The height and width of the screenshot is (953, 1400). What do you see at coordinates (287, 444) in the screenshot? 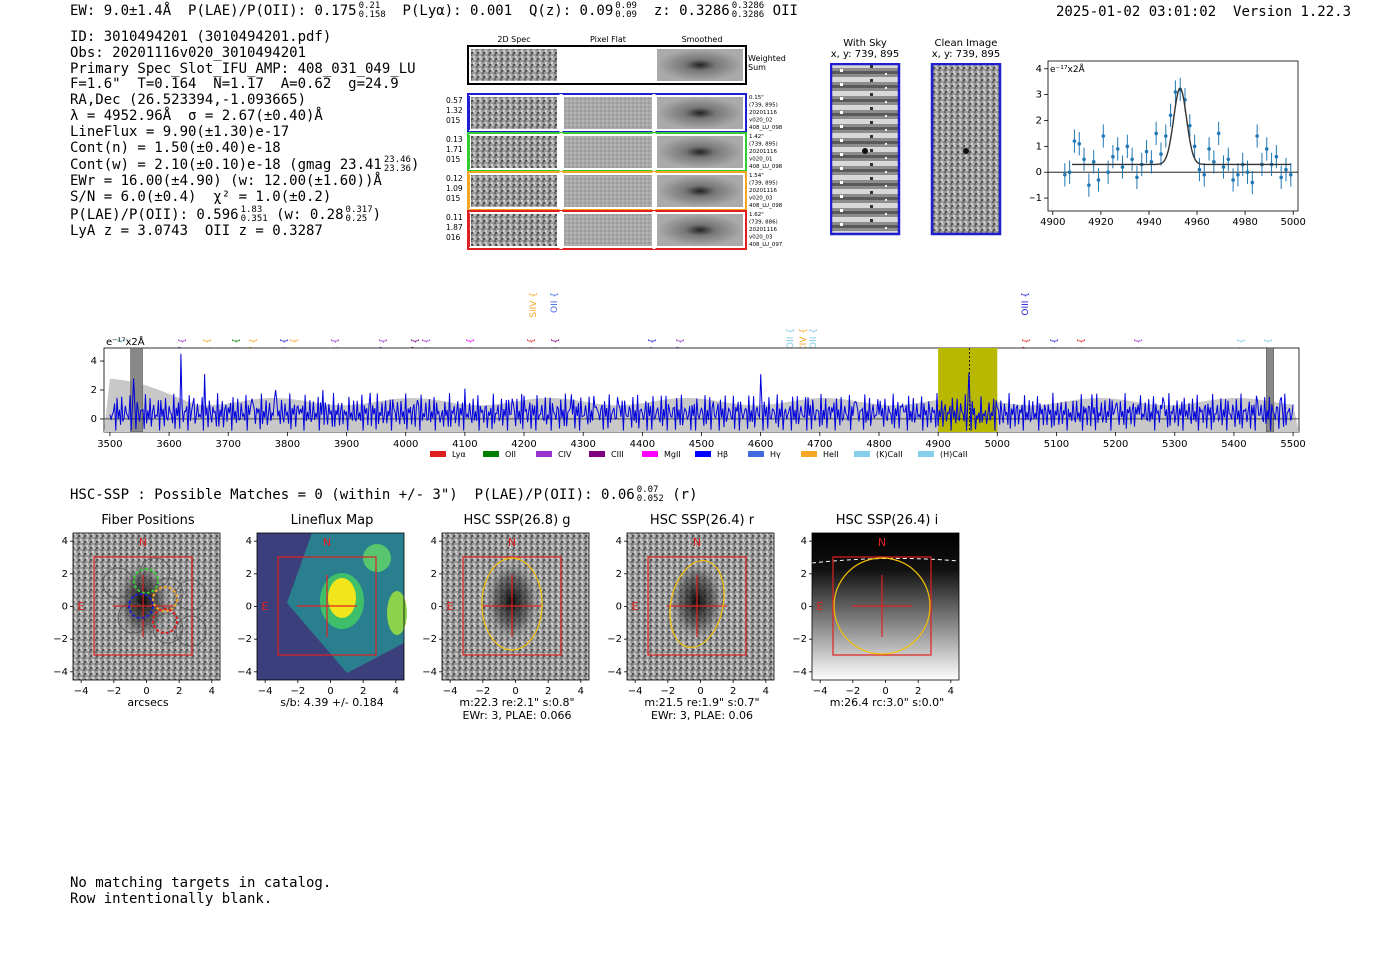
I see `spectrum-xtick-label: 3800` at bounding box center [287, 444].